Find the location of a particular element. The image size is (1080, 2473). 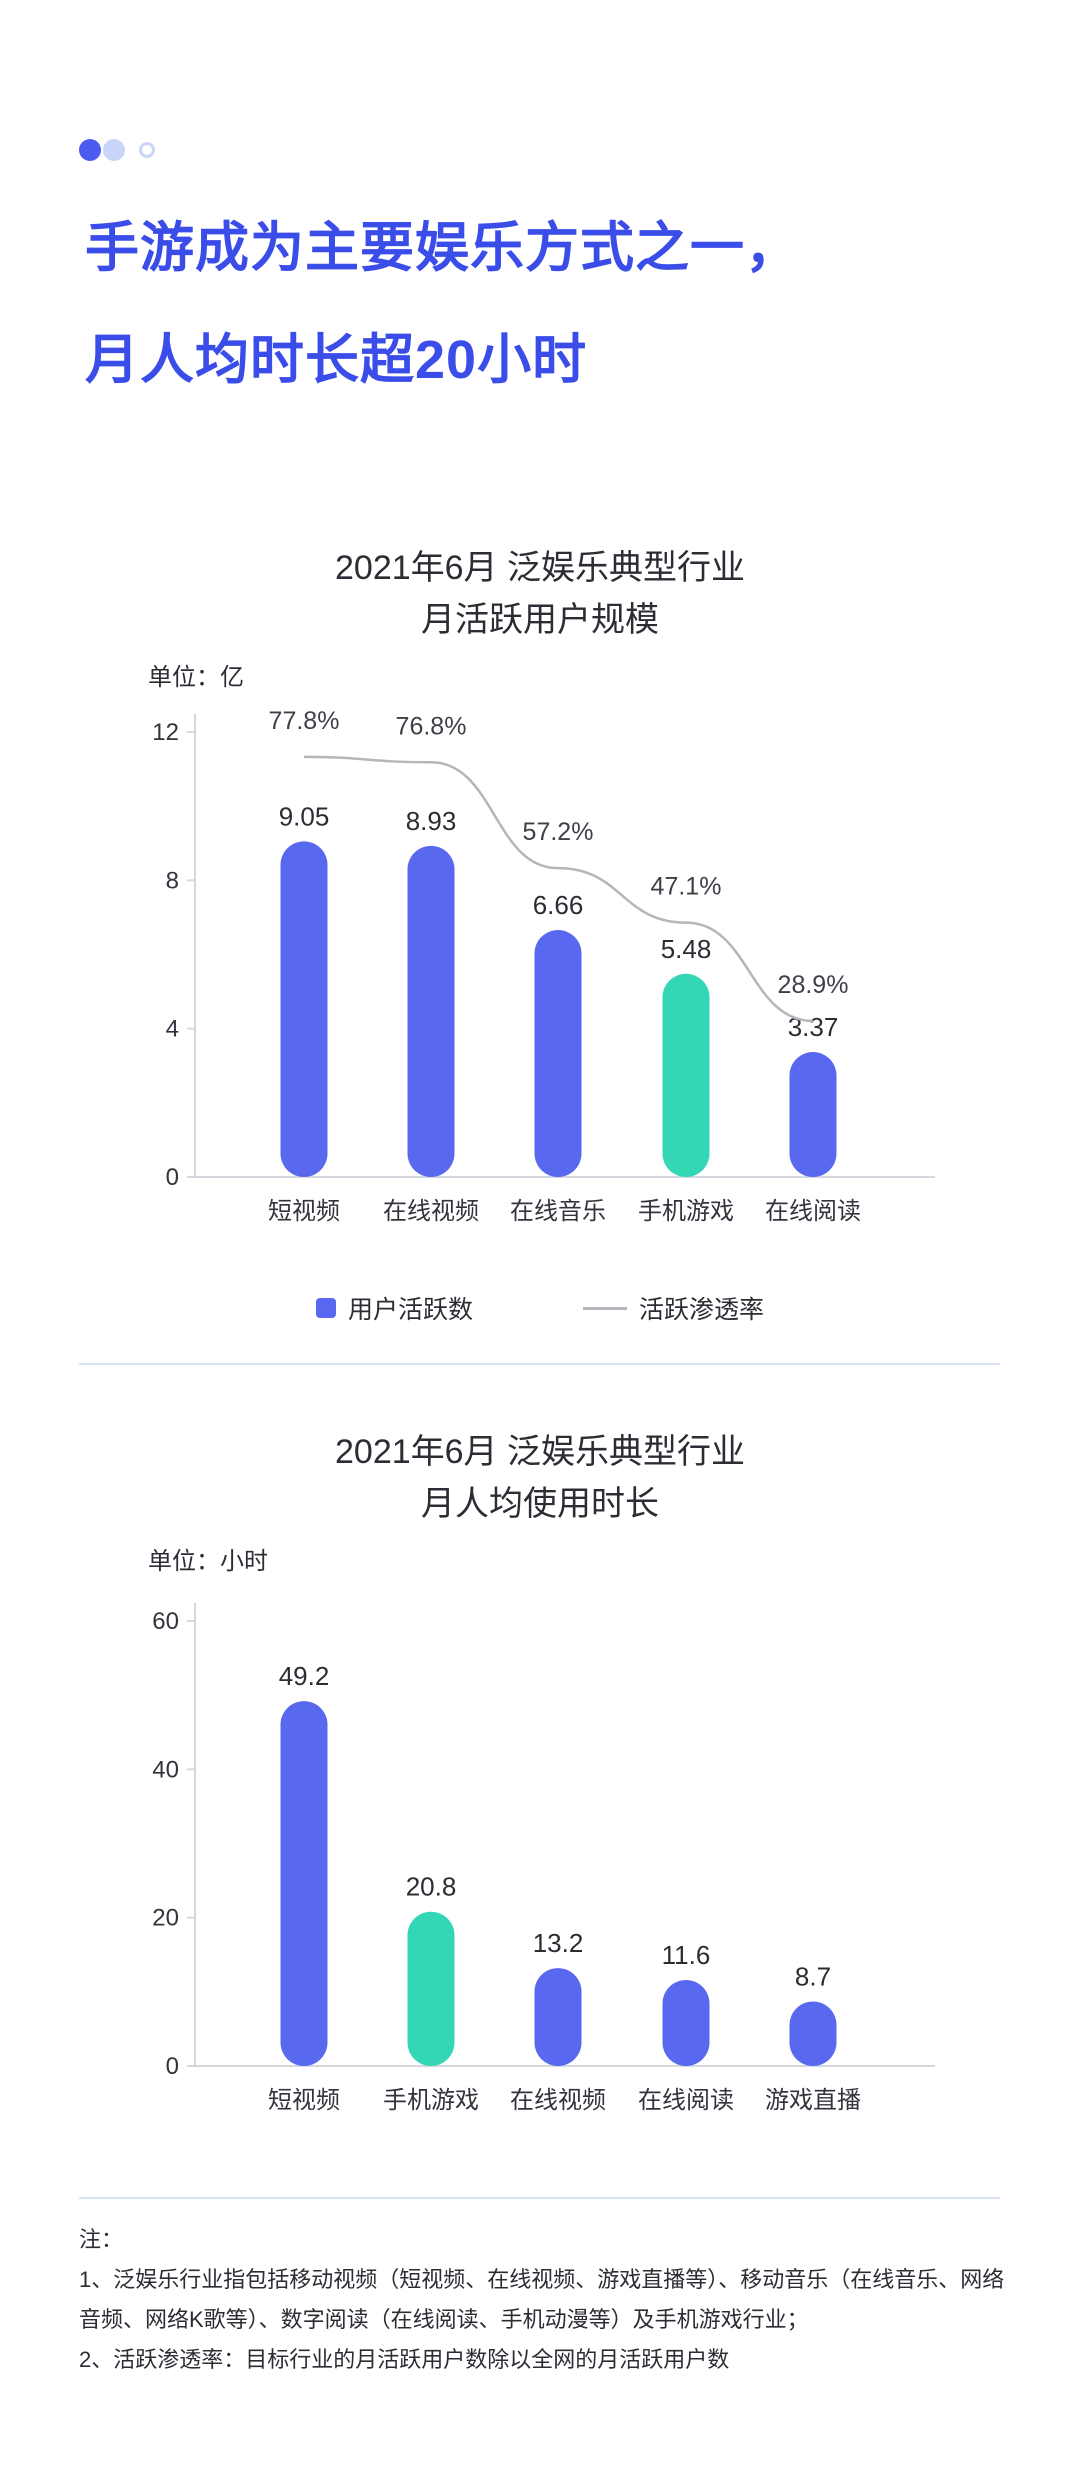

legend-label-active-users: 用户活跃数 is located at coordinates (410, 1310).